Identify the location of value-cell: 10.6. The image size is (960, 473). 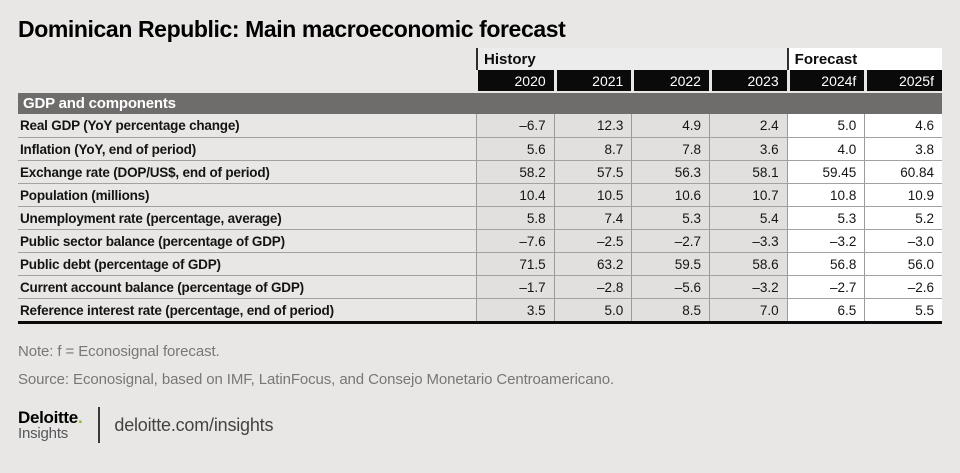
(670, 194).